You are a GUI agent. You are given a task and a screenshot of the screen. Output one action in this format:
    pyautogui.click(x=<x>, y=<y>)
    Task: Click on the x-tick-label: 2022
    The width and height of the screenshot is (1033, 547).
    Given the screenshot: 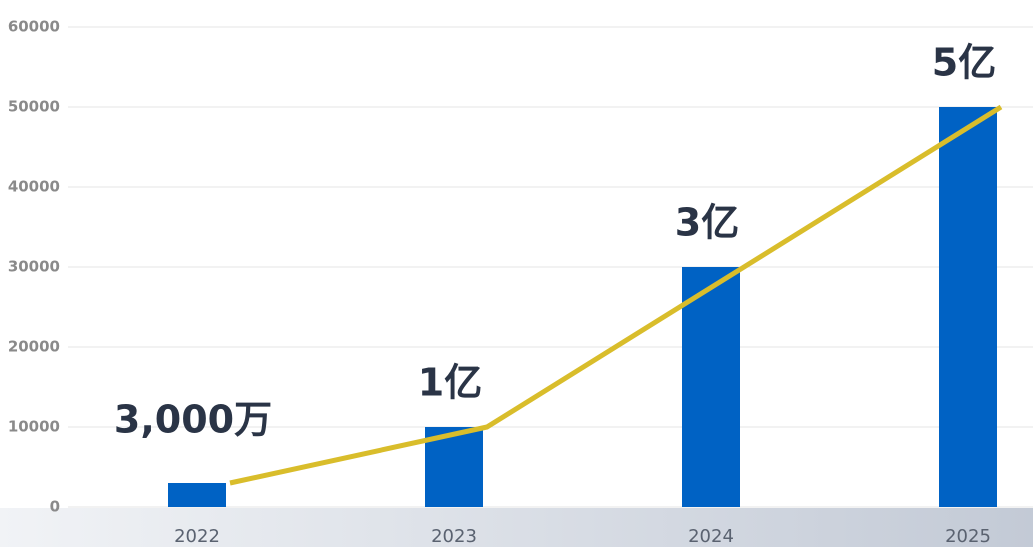 What is the action you would take?
    pyautogui.click(x=197, y=536)
    